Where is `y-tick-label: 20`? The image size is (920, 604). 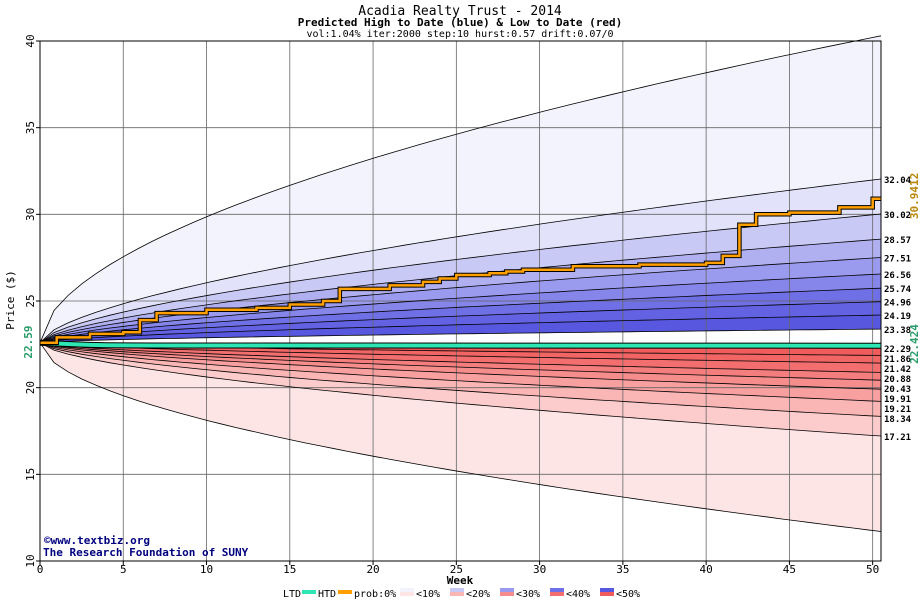
y-tick-label: 20 is located at coordinates (30, 387).